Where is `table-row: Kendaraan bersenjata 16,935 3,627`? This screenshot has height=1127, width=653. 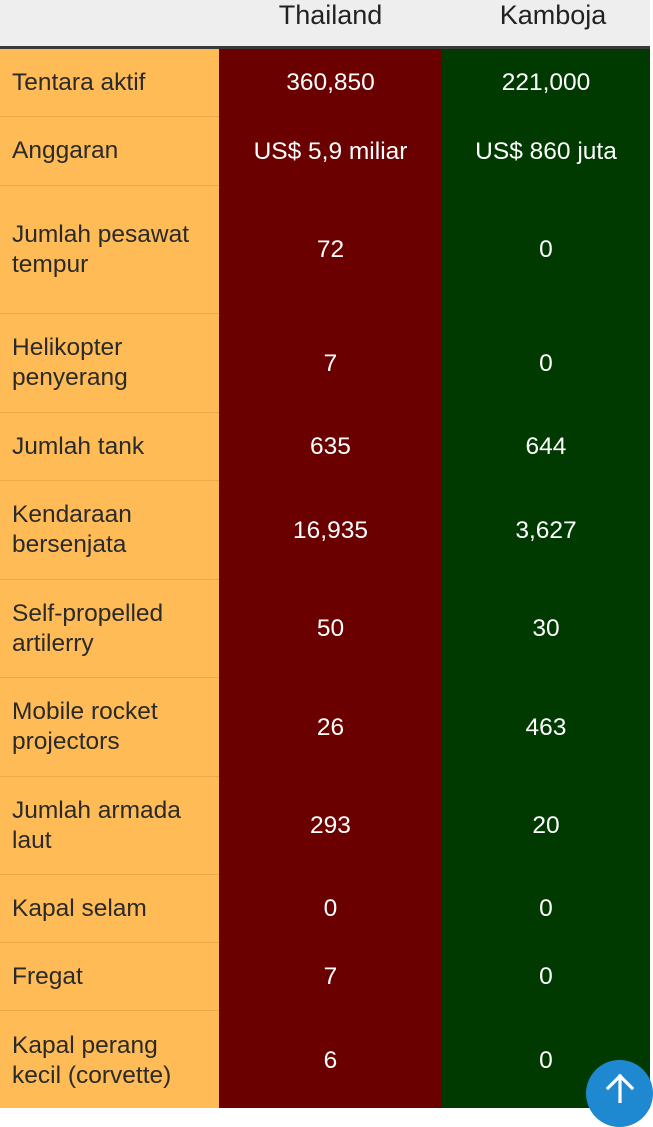 table-row: Kendaraan bersenjata 16,935 3,627 is located at coordinates (325, 530).